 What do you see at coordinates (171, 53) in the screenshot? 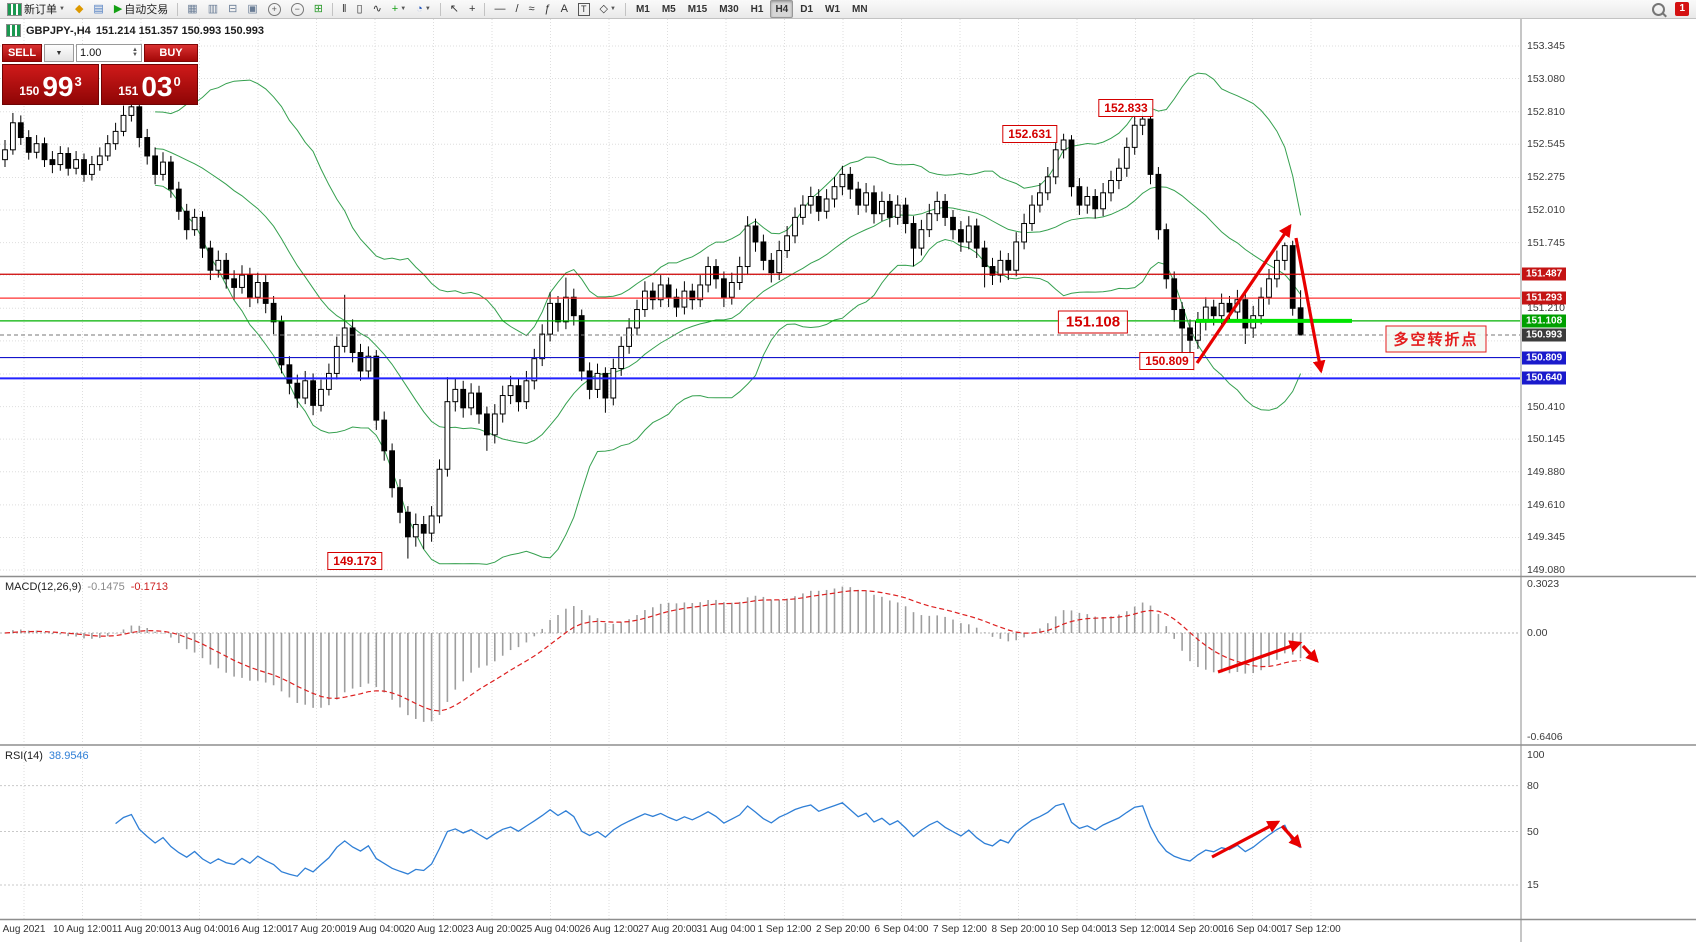
I see `buy-button: BUY` at bounding box center [171, 53].